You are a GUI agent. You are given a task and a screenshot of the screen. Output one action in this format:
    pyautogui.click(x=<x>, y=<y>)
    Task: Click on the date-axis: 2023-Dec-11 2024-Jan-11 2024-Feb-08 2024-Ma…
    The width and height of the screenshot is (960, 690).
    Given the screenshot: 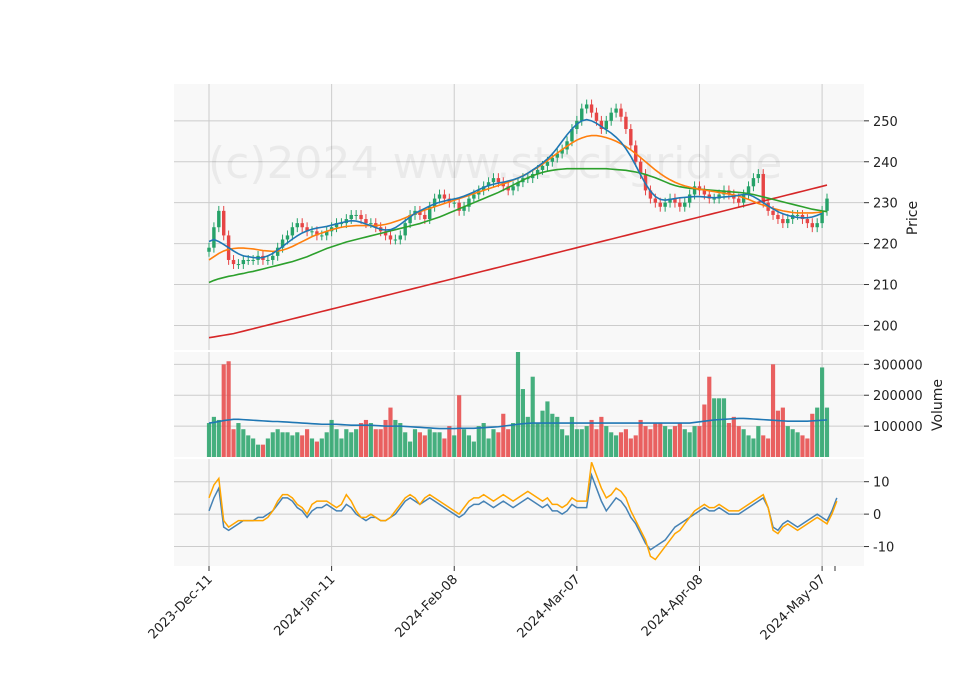 What is the action you would take?
    pyautogui.click(x=491, y=604)
    